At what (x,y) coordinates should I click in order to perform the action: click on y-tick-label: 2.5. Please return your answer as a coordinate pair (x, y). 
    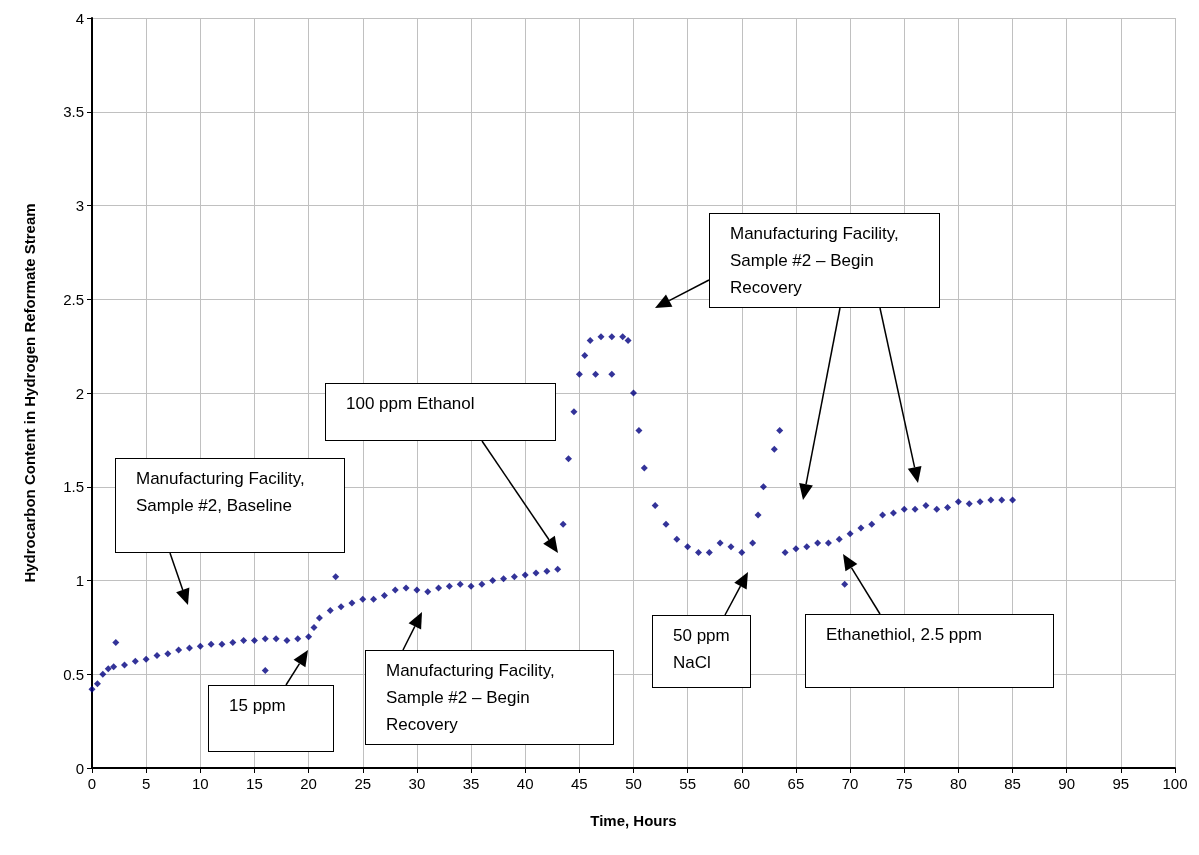
    Looking at the image, I should click on (73, 299).